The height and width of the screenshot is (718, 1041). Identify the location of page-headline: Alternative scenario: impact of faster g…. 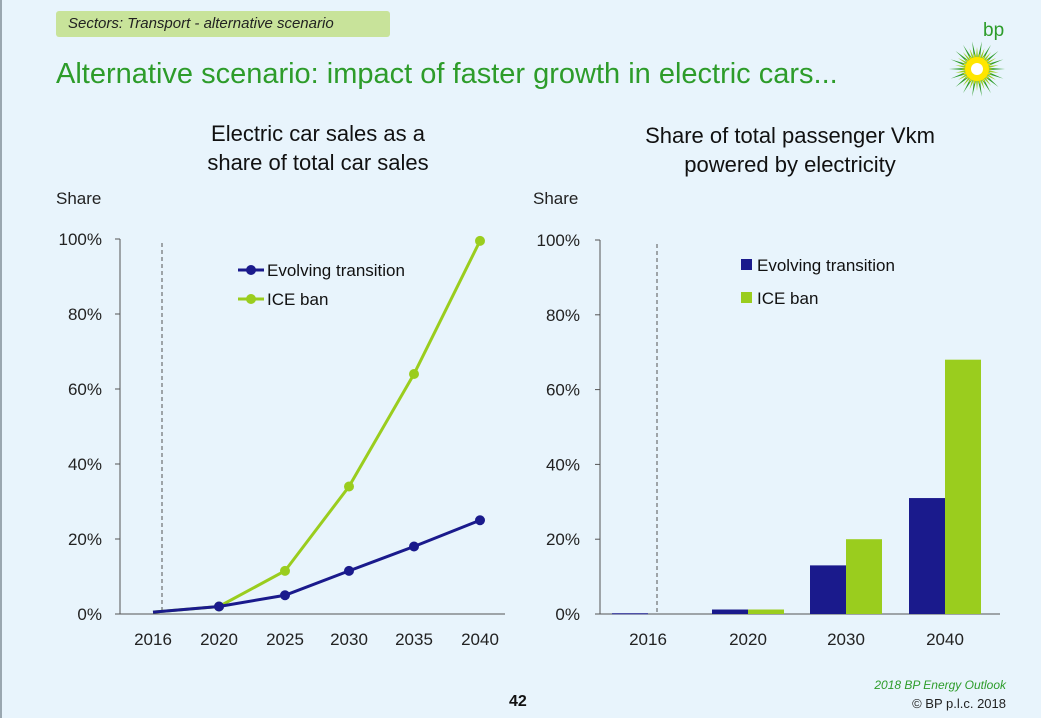
(447, 74).